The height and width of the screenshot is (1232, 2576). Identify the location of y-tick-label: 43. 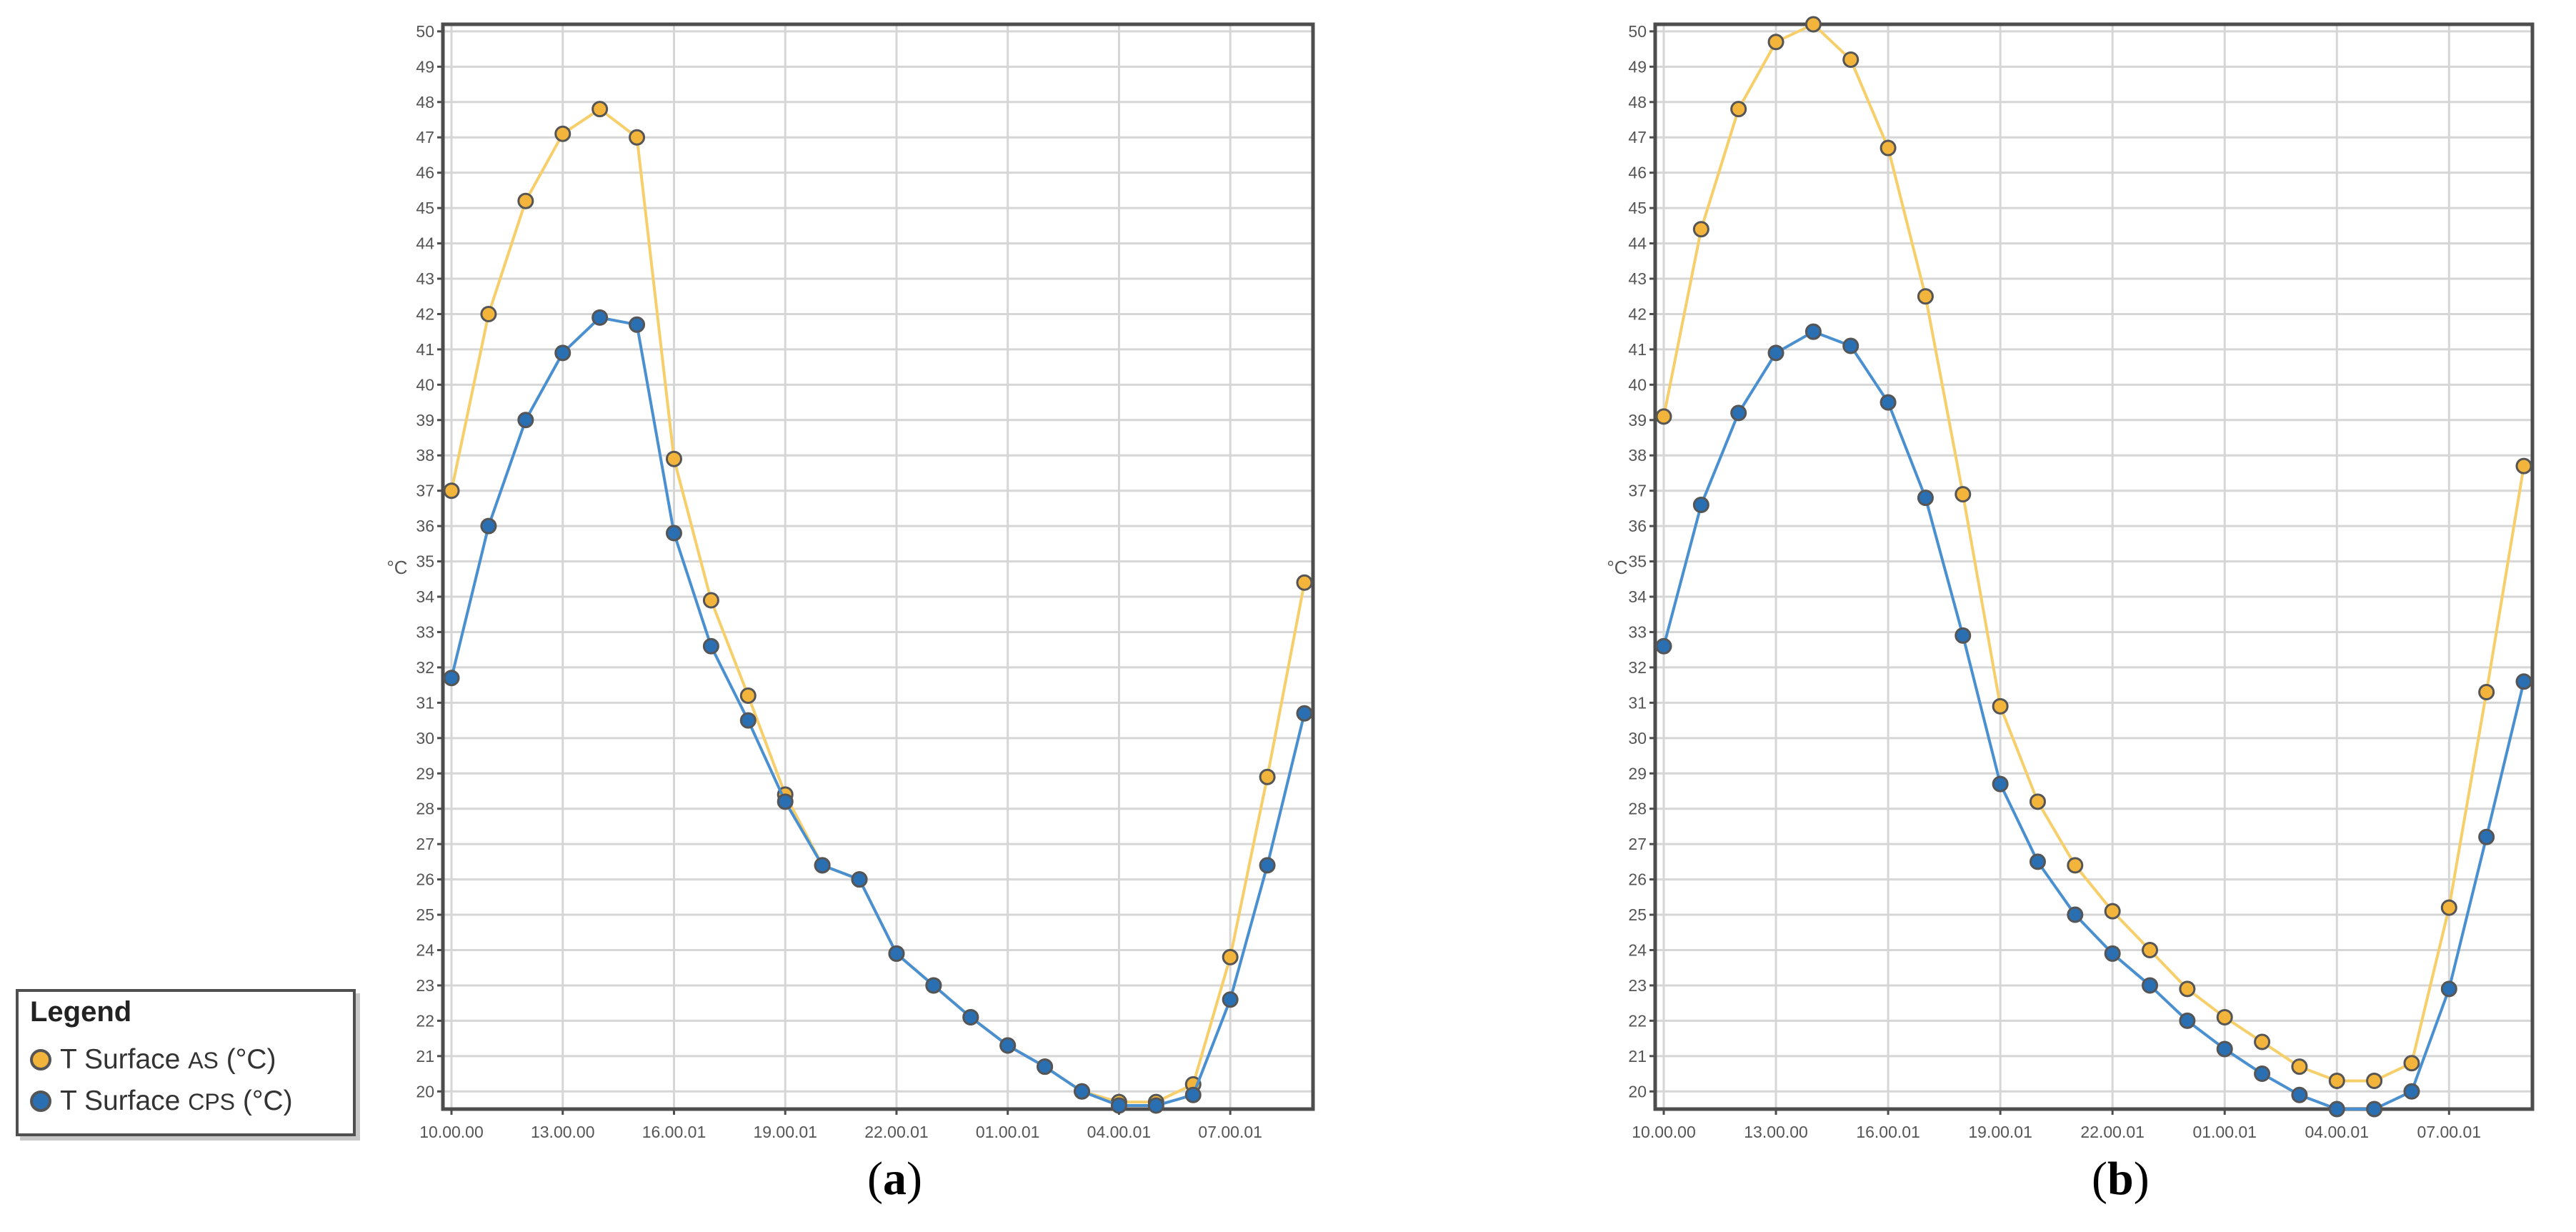
(425, 278).